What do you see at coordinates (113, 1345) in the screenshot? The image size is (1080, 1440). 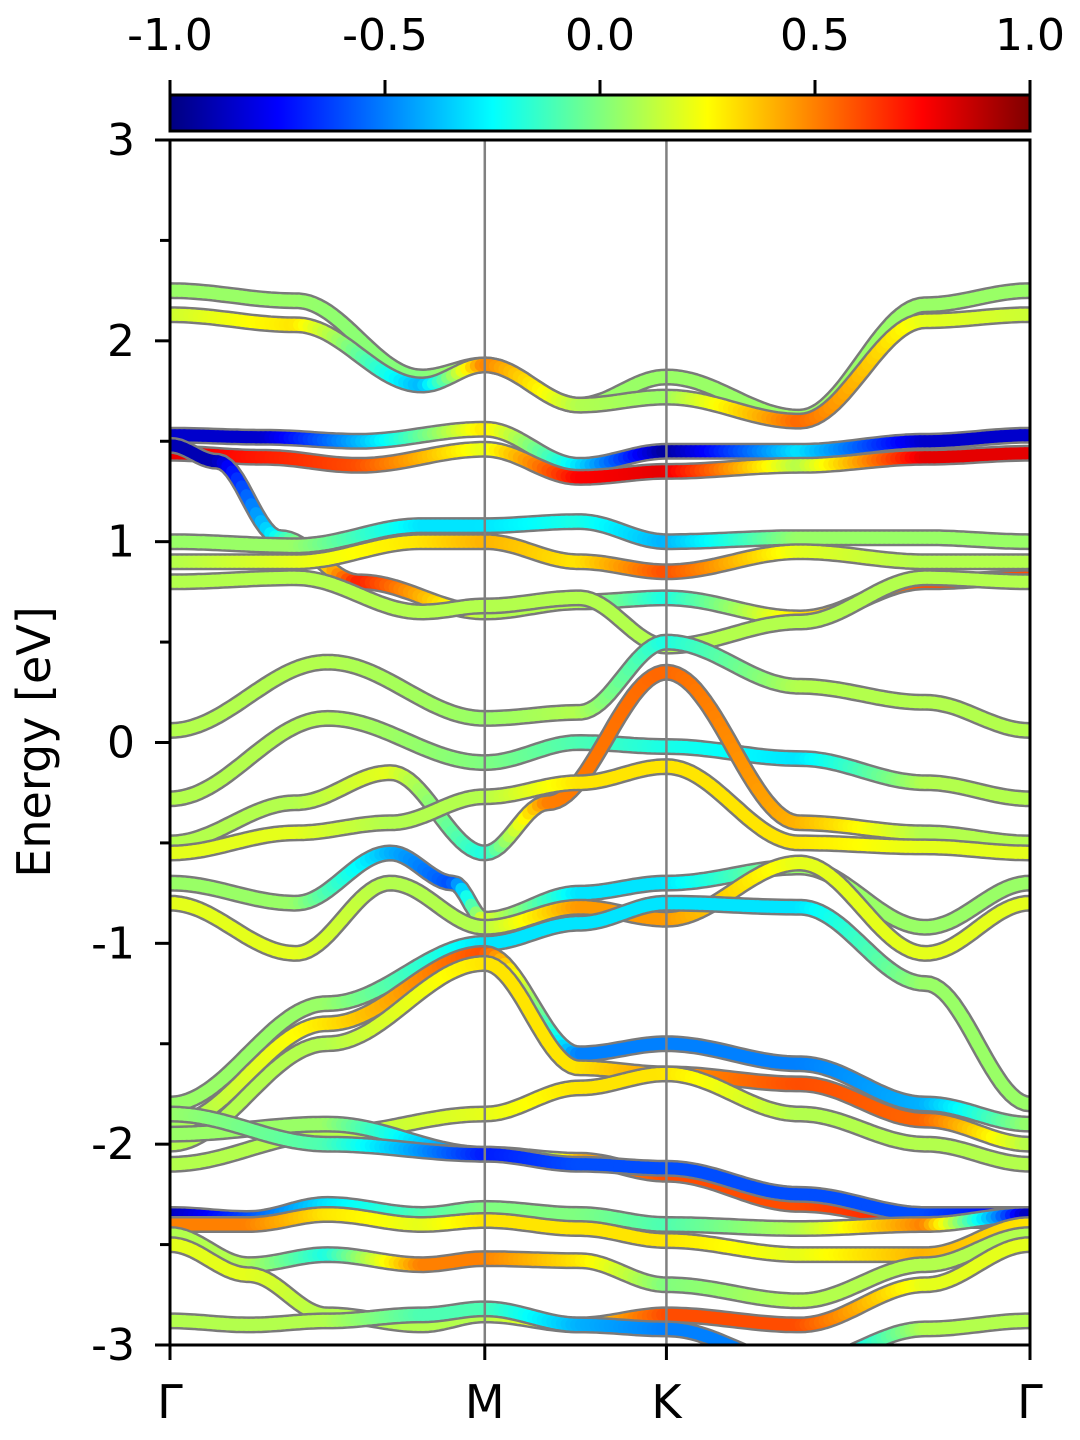 I see `y-tick-label: -3` at bounding box center [113, 1345].